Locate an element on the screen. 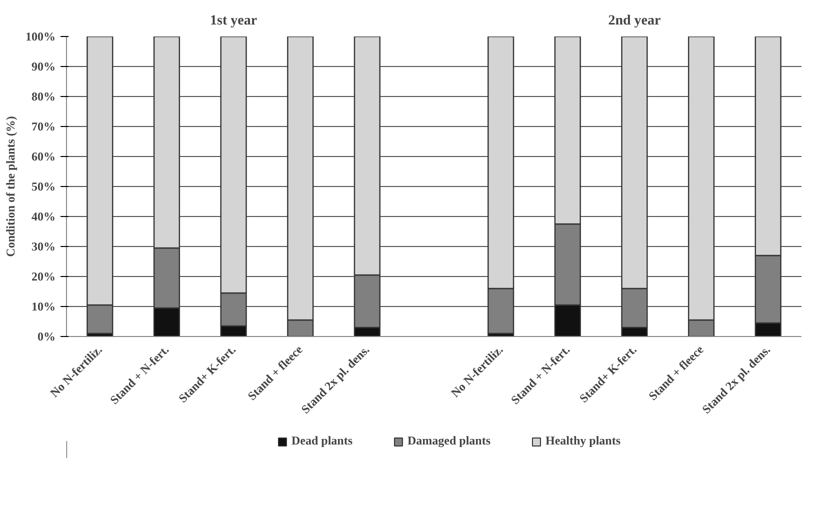 The image size is (837, 518). y-tick-label: 60% is located at coordinates (44, 157).